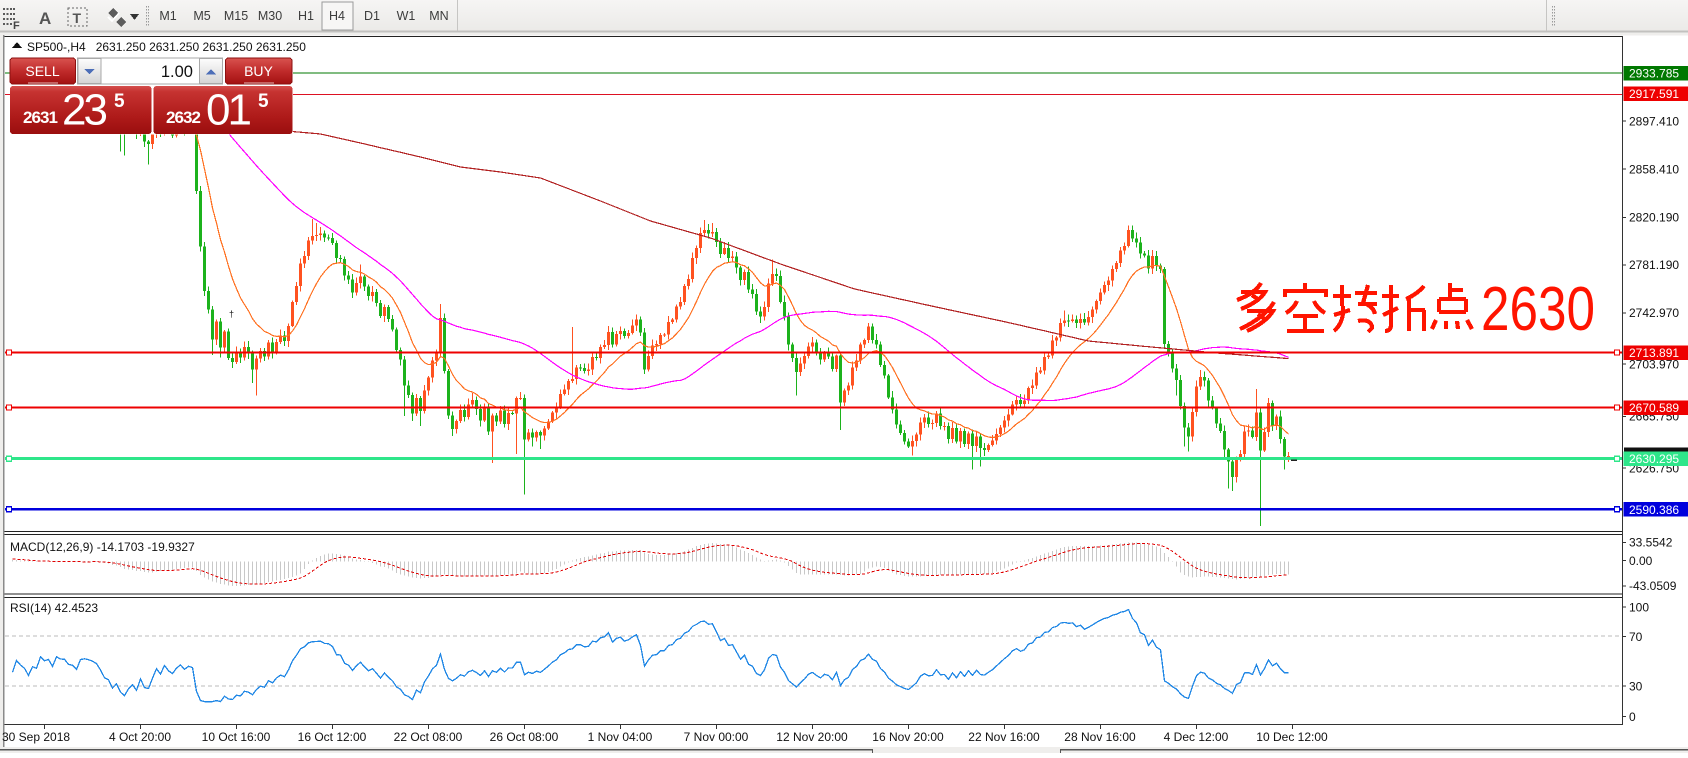 The image size is (1688, 758). What do you see at coordinates (1636, 686) in the screenshot?
I see `svg-text: 30` at bounding box center [1636, 686].